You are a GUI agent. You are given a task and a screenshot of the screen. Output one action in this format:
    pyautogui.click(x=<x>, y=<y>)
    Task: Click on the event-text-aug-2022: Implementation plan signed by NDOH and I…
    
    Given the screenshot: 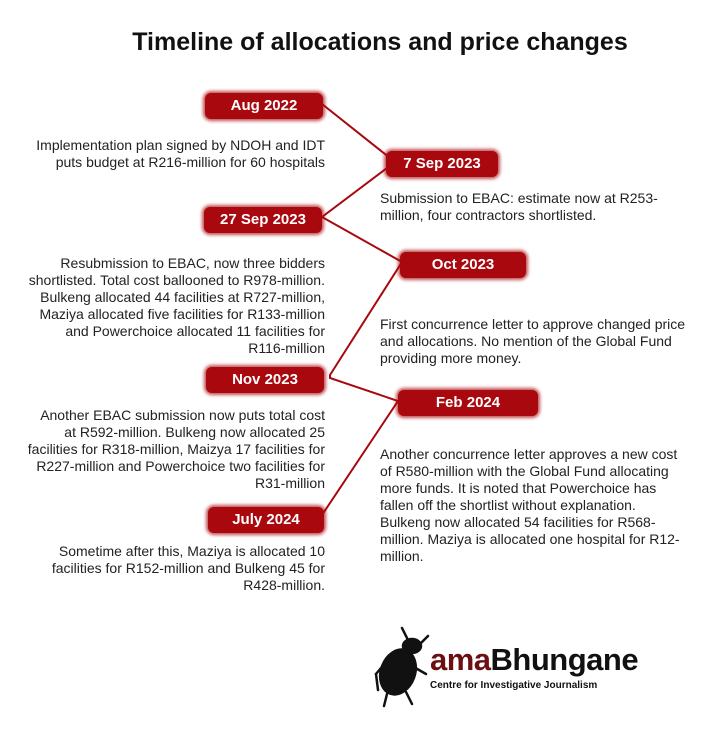 What is the action you would take?
    pyautogui.click(x=180, y=153)
    